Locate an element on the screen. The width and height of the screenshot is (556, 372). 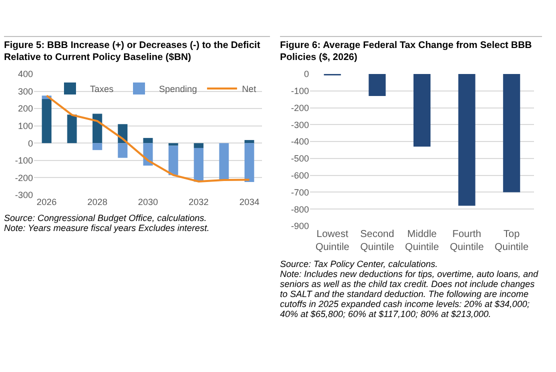
y-tick-label: 400 is located at coordinates (25, 74).